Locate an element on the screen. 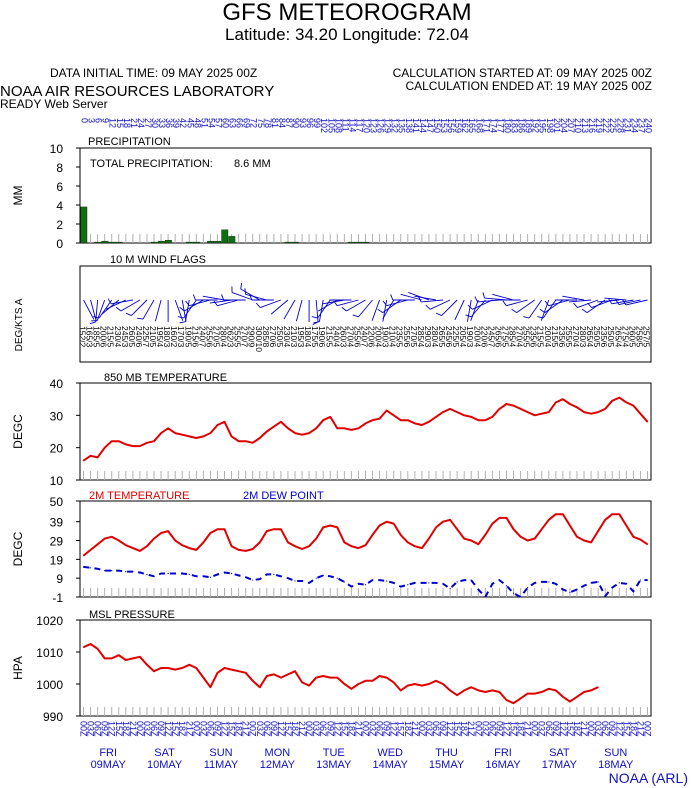 Image resolution: width=694 pixels, height=788 pixels. temp2m-ytick-label: -1 is located at coordinates (57, 598).